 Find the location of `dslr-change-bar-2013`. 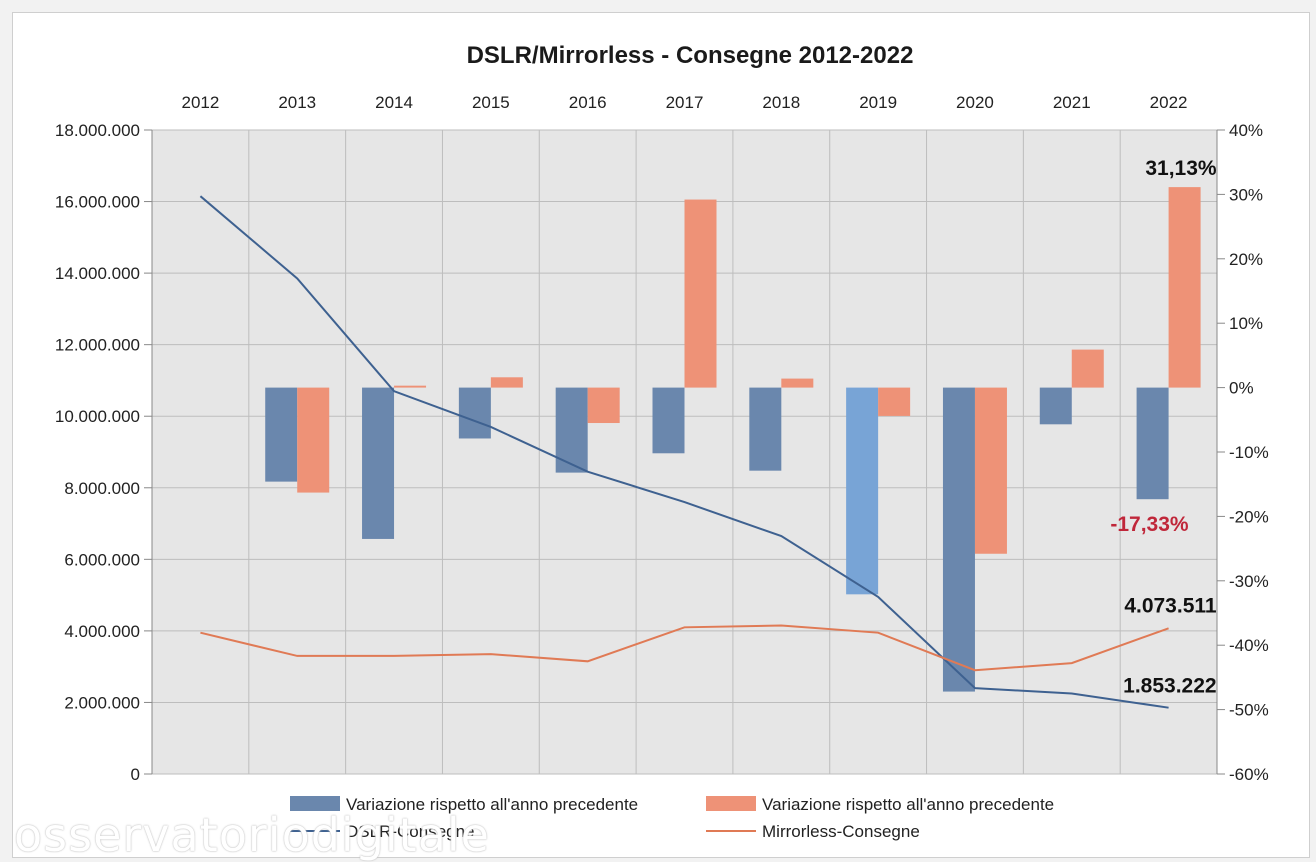

dslr-change-bar-2013 is located at coordinates (281, 434).